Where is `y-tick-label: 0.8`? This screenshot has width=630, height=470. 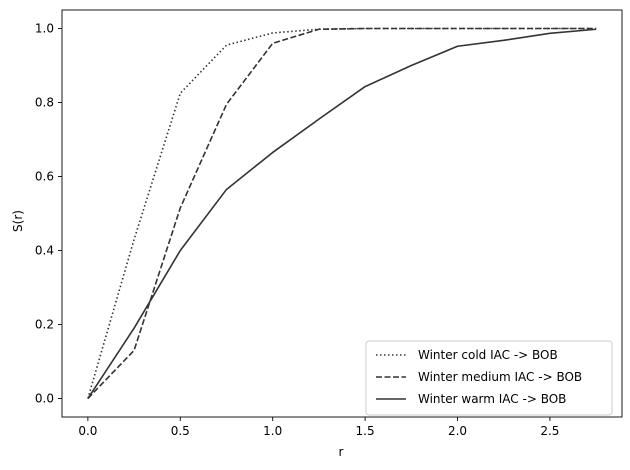
y-tick-label: 0.8 is located at coordinates (44, 103).